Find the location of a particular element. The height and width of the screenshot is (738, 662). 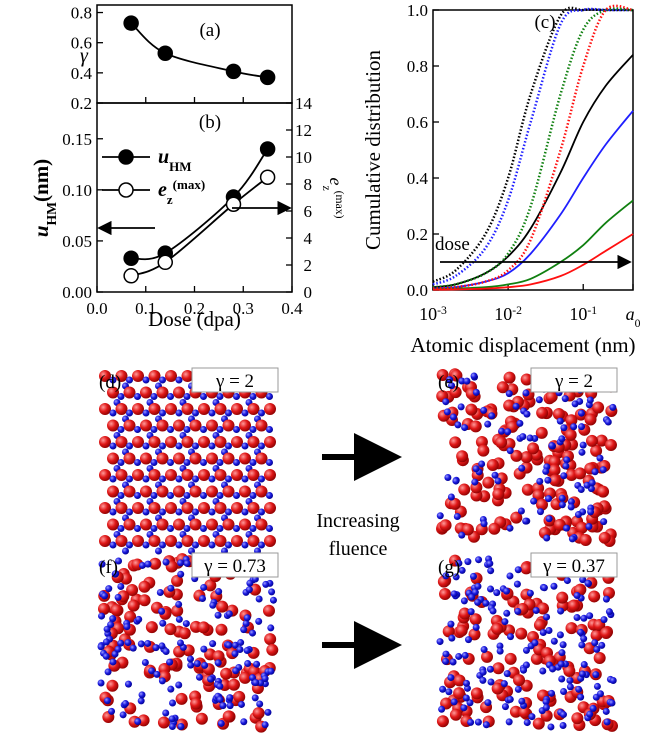

y2-tick-label: 0 is located at coordinates (308, 292).